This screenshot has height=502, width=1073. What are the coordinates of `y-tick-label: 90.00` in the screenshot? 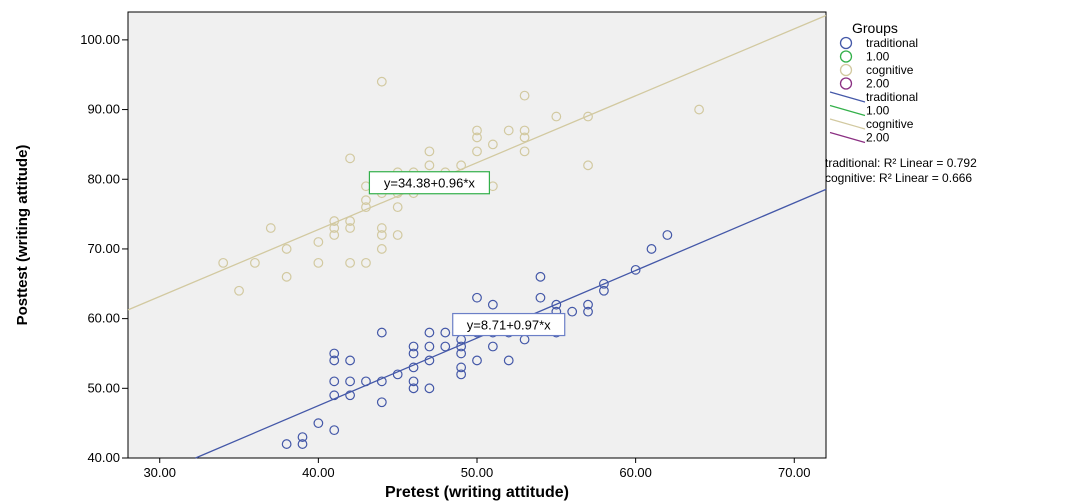 It's located at (103, 109).